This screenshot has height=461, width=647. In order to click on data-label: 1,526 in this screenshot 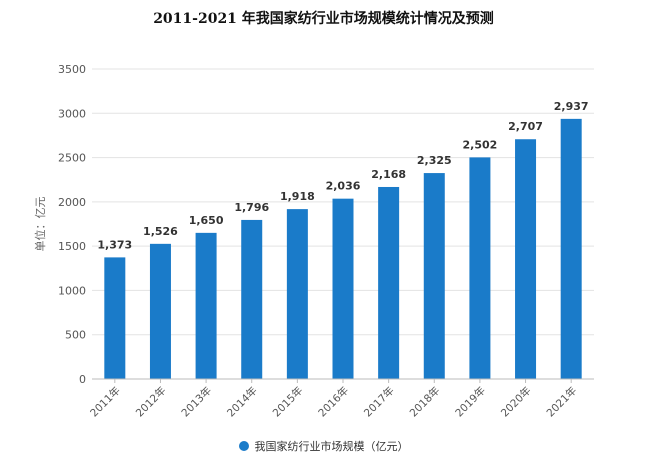, I will do `click(160, 231)`.